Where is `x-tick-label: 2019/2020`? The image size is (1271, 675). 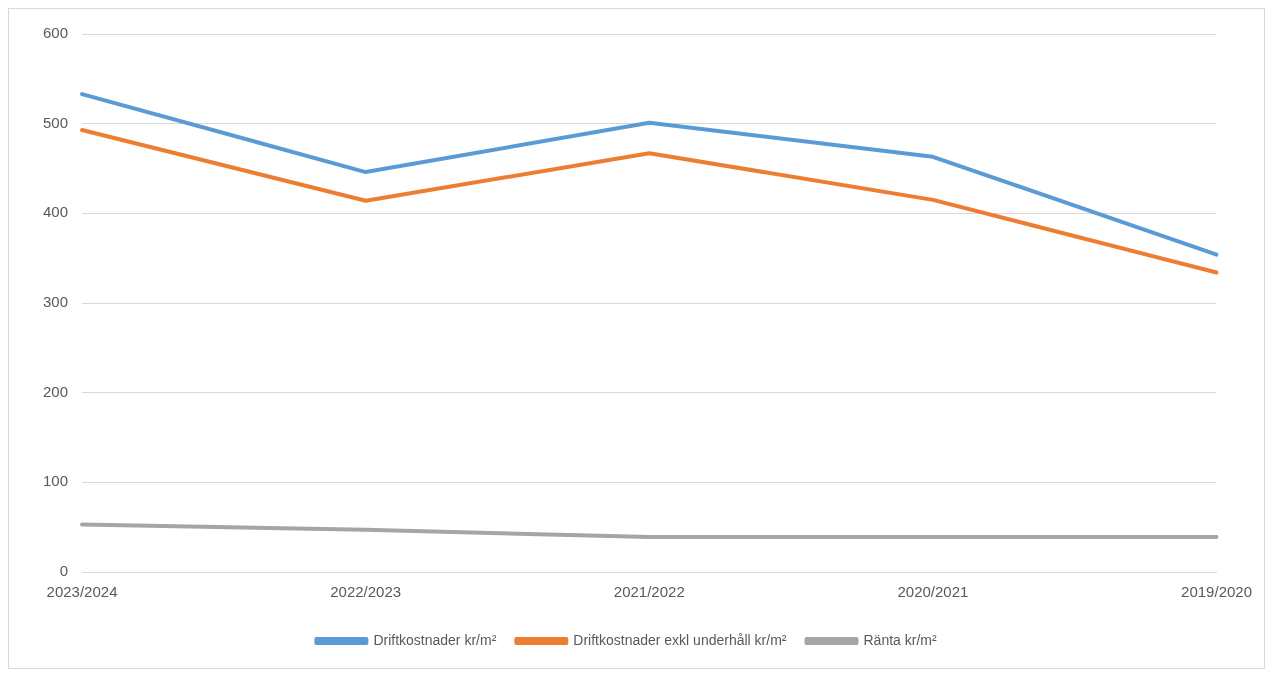
x-tick-label: 2019/2020 is located at coordinates (1216, 592).